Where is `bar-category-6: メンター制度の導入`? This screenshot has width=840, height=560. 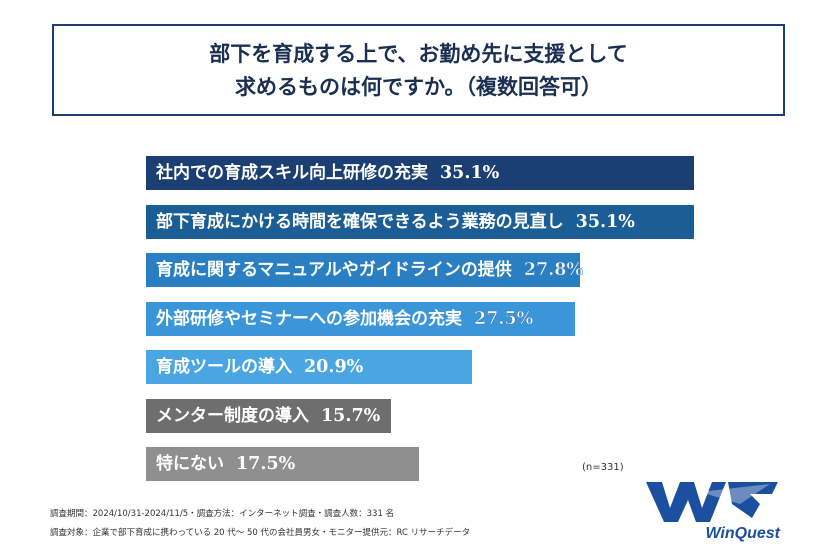 bar-category-6: メンター制度の導入 is located at coordinates (232, 415).